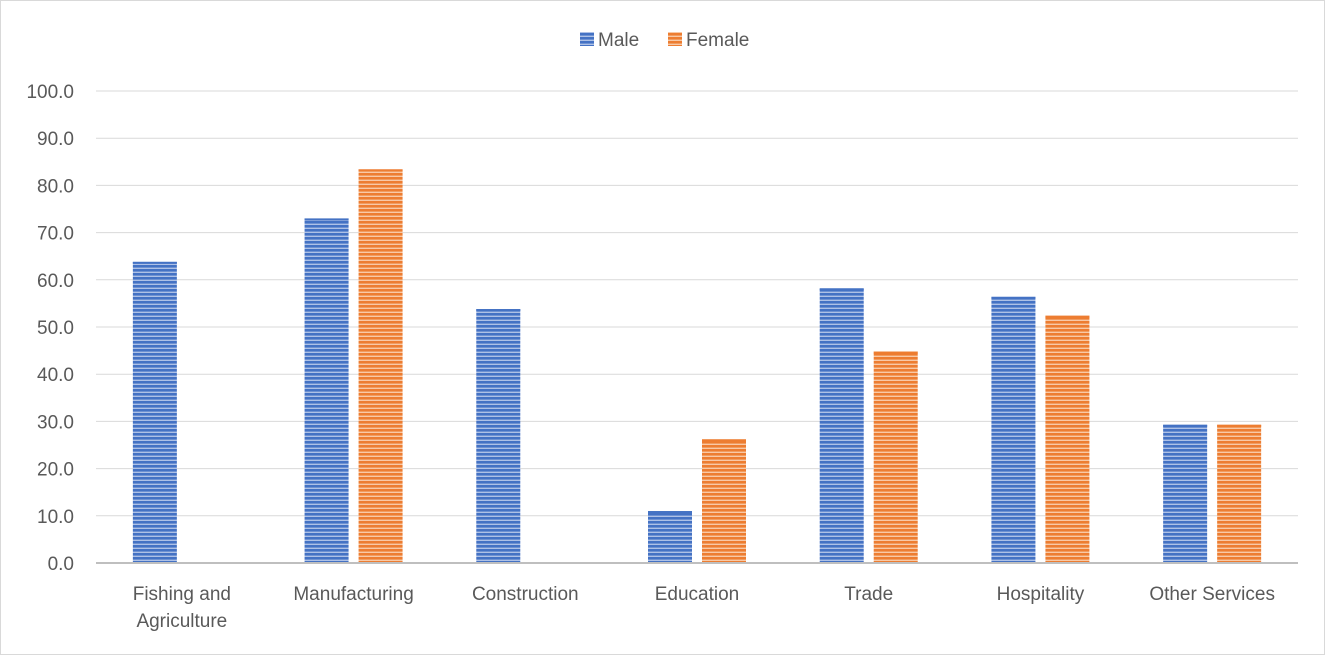  Describe the element at coordinates (353, 594) in the screenshot. I see `x-category-label: Manufacturing` at that location.